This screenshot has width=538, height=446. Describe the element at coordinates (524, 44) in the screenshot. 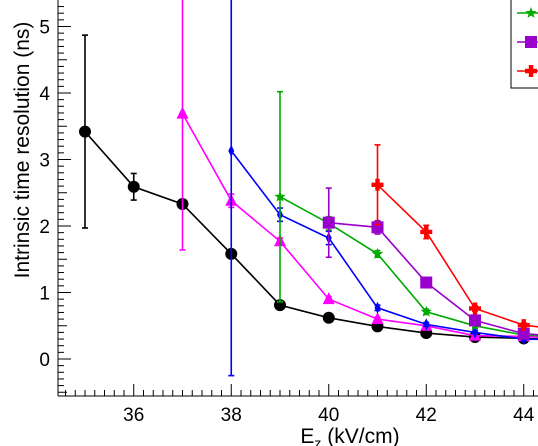

I see `legend` at that location.